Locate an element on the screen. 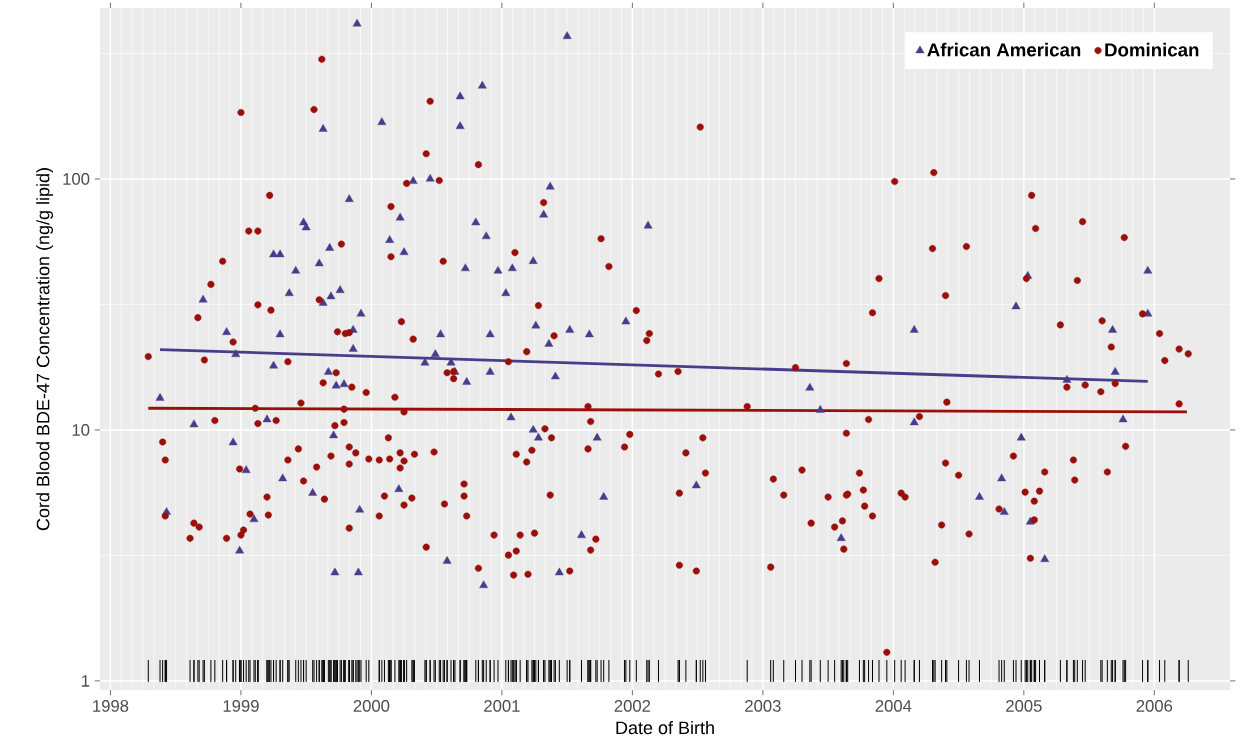  x-tick-label: 2004 is located at coordinates (893, 706).